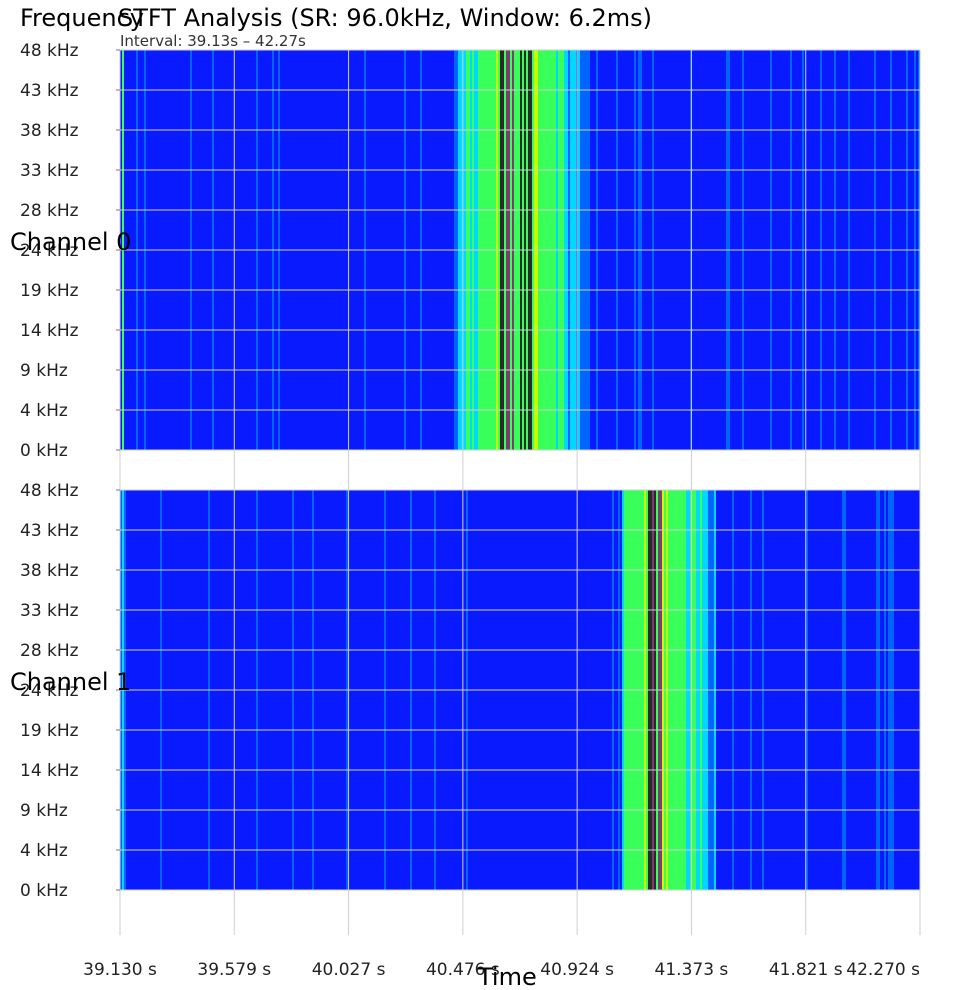 The image size is (960, 990). I want to click on x-tick-label: 42.270 s, so click(883, 970).